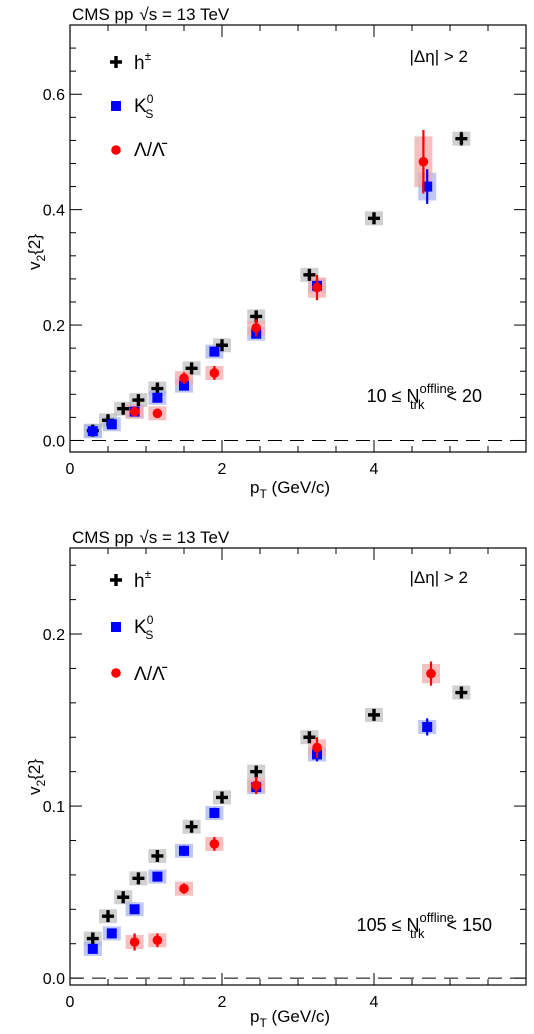  What do you see at coordinates (424, 396) in the screenshot?
I see `multiplicity-label: 10 ≤ Noffline trk < 20` at bounding box center [424, 396].